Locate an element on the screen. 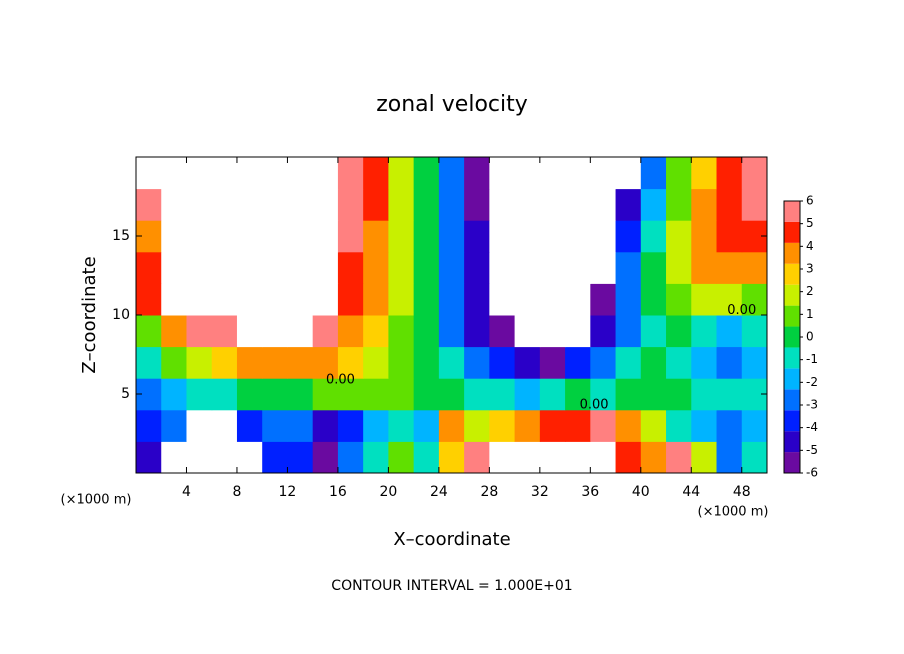 This screenshot has height=654, width=904. contour-label: 0.00 is located at coordinates (741, 310).